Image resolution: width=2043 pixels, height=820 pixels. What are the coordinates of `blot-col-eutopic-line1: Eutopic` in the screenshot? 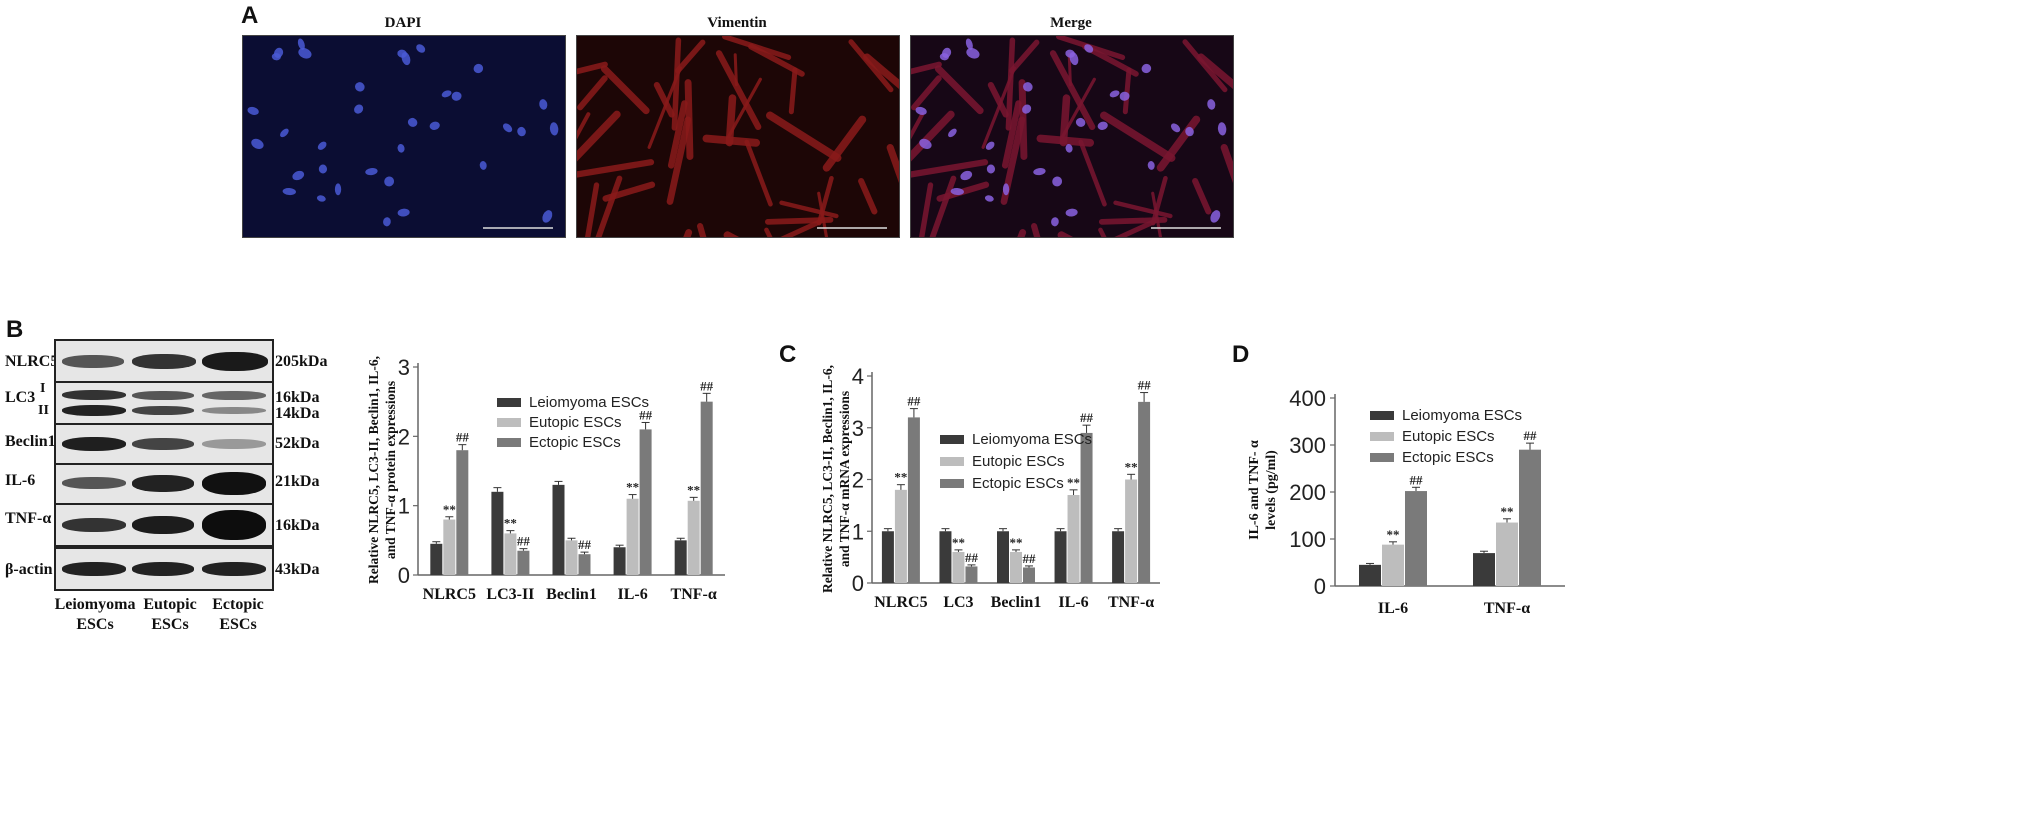 It's located at (170, 604).